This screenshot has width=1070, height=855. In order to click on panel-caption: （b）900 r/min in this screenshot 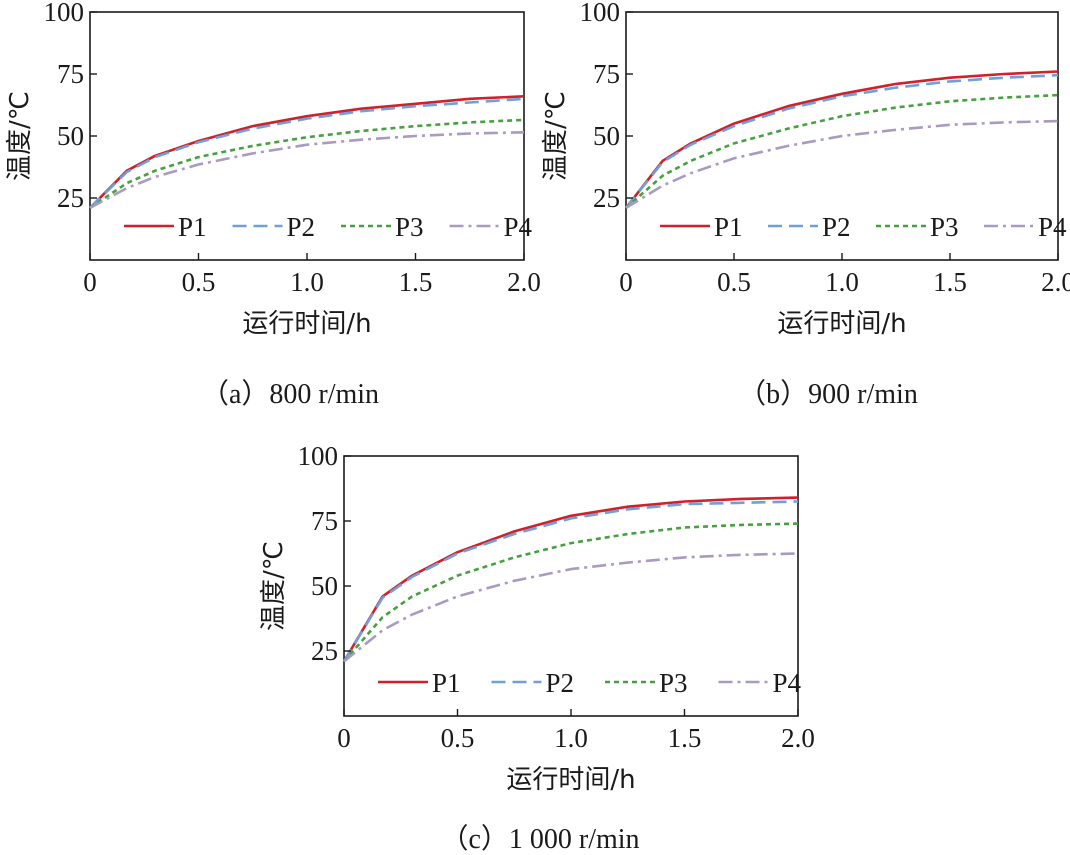, I will do `click(828, 394)`.